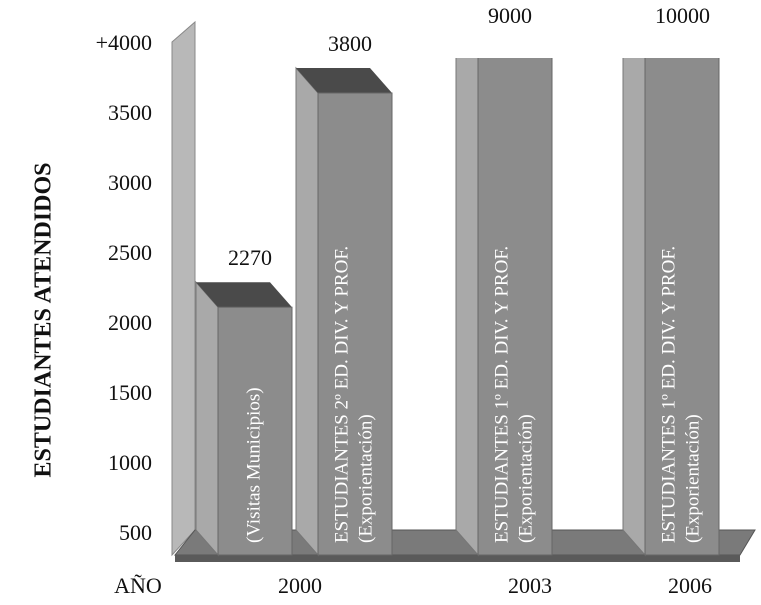 The height and width of the screenshot is (605, 761). Describe the element at coordinates (341, 394) in the screenshot. I see `bar-label: ESTUDIANTES 2º ED. DIV. Y PROF.` at that location.